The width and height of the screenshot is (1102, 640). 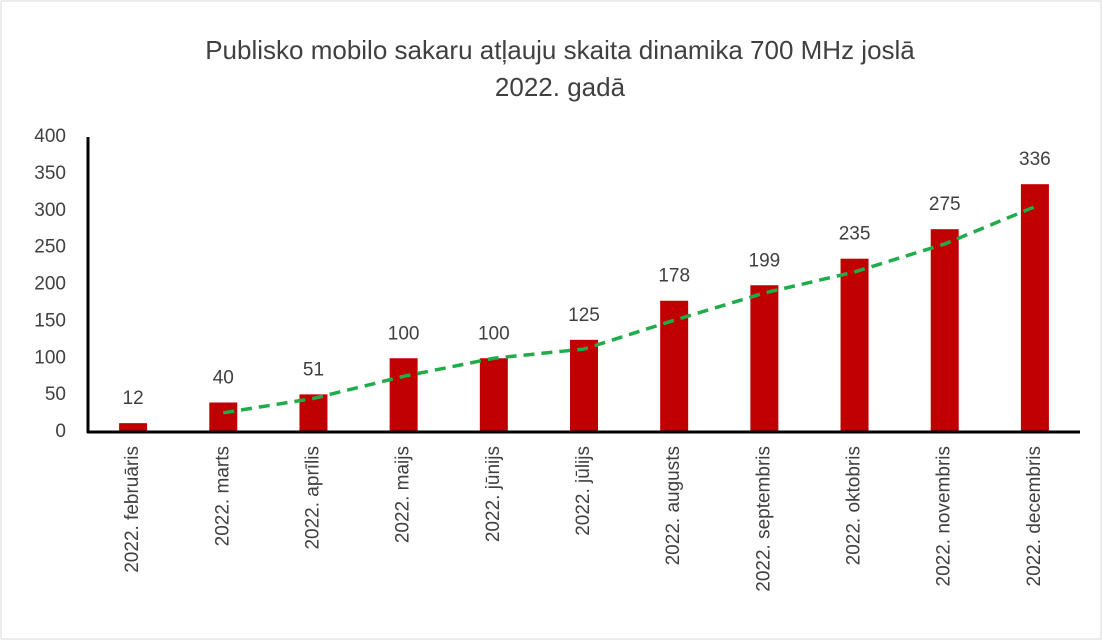 What do you see at coordinates (313, 369) in the screenshot?
I see `data-label: 51` at bounding box center [313, 369].